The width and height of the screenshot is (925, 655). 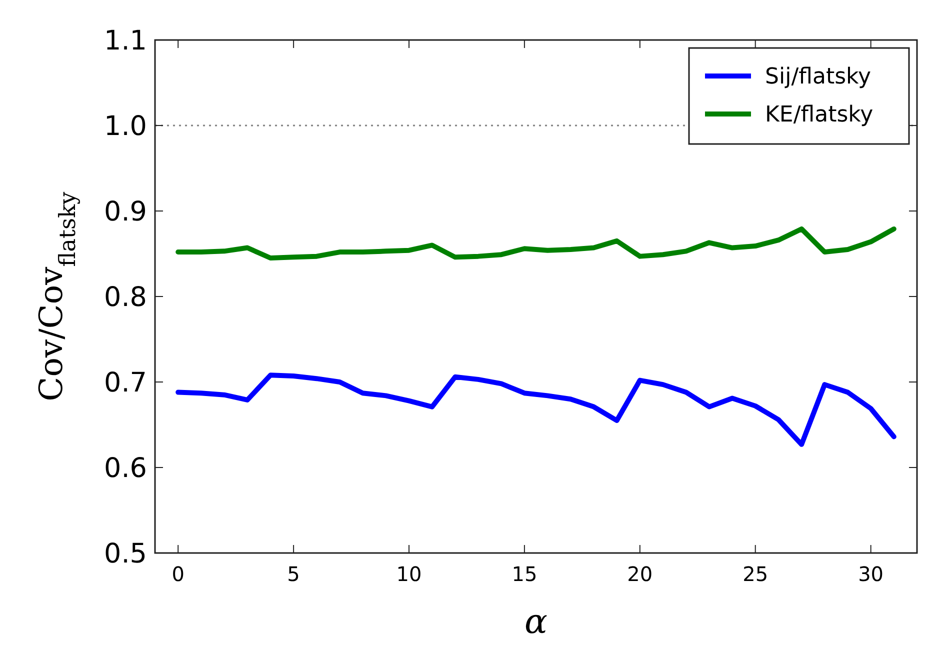 I want to click on y-tick-label: 0.6, so click(x=125, y=468).